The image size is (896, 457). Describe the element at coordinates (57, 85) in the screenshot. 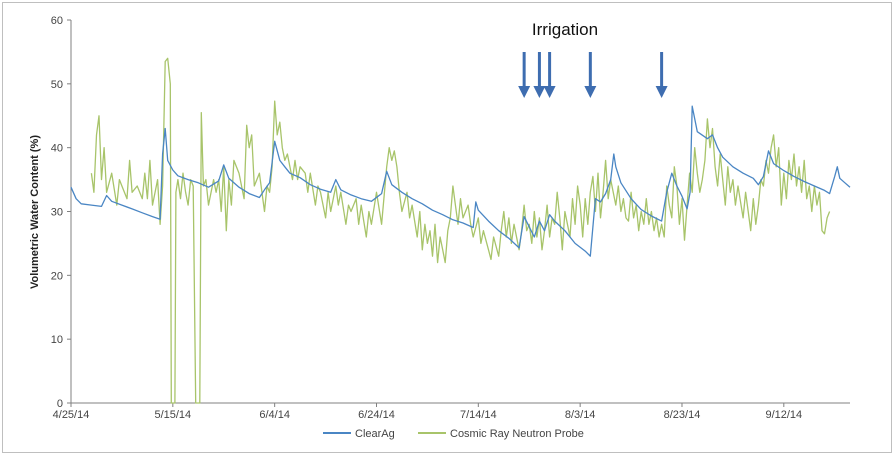

I see `y-tick-label: 50` at that location.